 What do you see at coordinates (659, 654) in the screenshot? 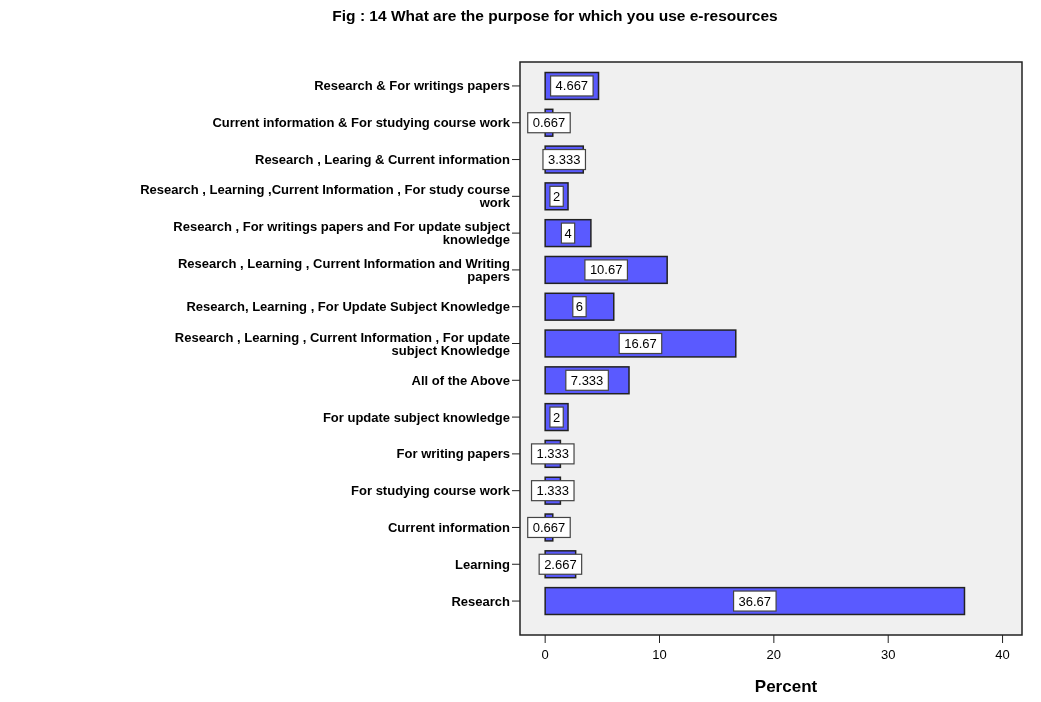
I see `x-tick-label: 10` at bounding box center [659, 654].